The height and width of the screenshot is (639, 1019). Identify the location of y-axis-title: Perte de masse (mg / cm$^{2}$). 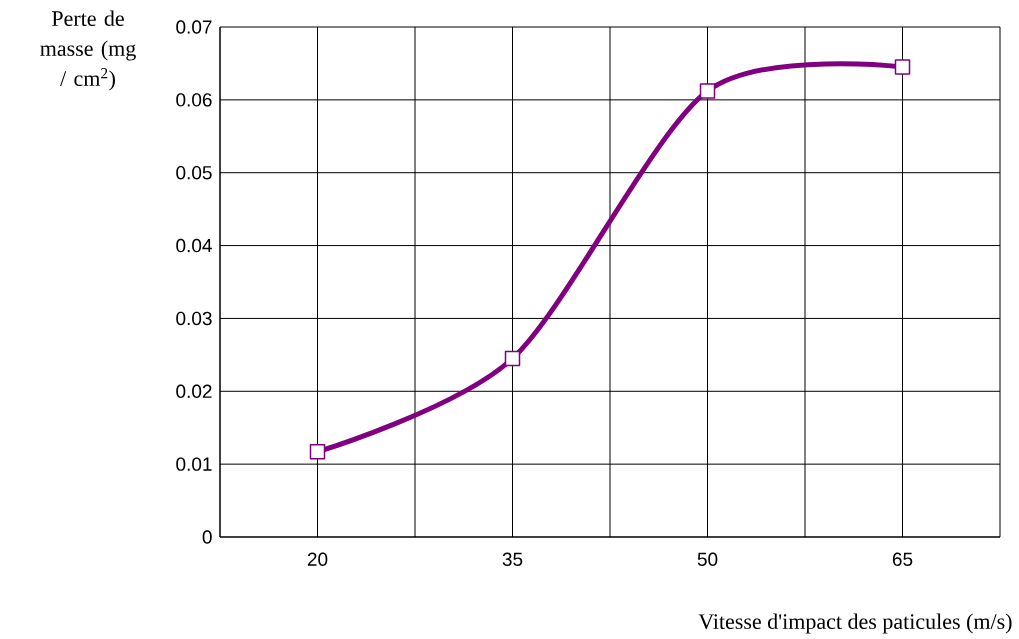
(88, 50).